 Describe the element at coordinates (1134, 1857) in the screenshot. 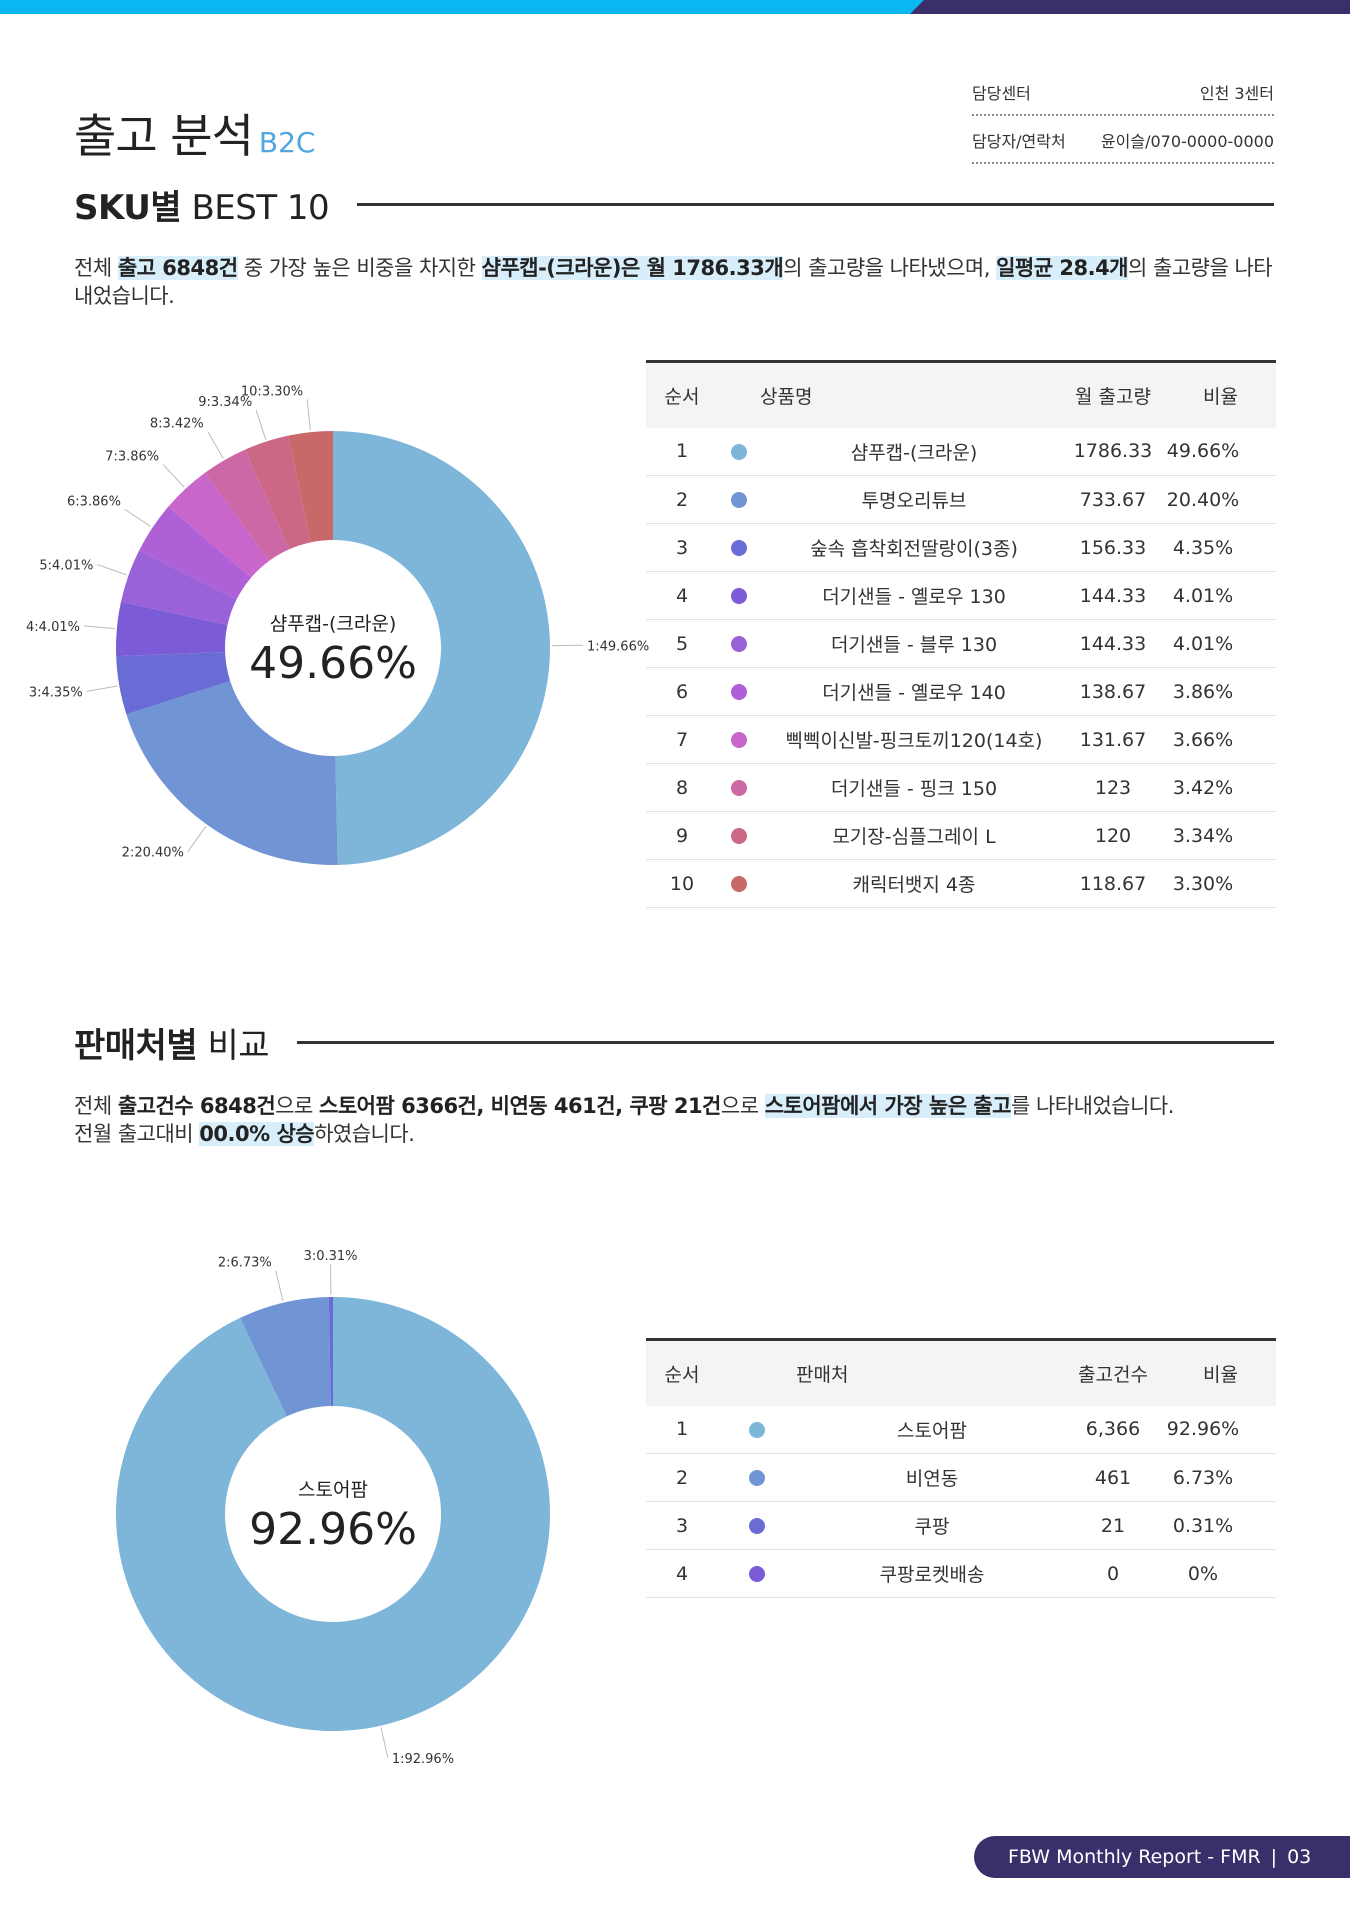

I see `footer-report-name: FBW Monthly Report - FMR` at that location.